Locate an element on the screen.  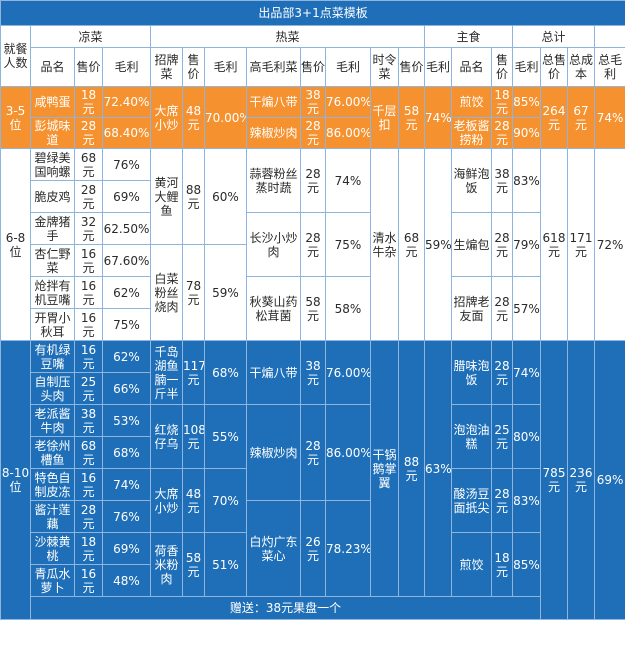
staple-name: 招牌老友面 is located at coordinates (471, 308).